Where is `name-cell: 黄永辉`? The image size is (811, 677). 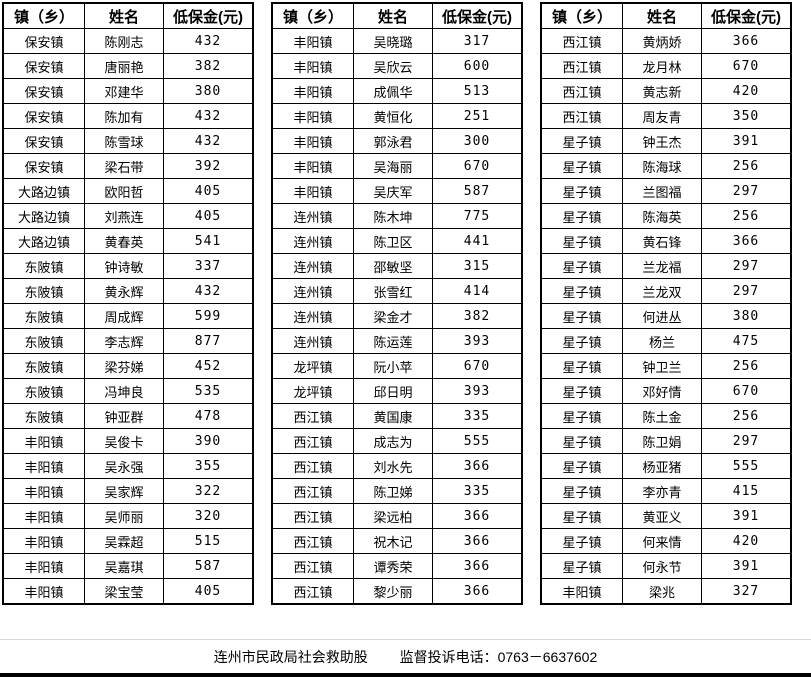 name-cell: 黄永辉 is located at coordinates (124, 291).